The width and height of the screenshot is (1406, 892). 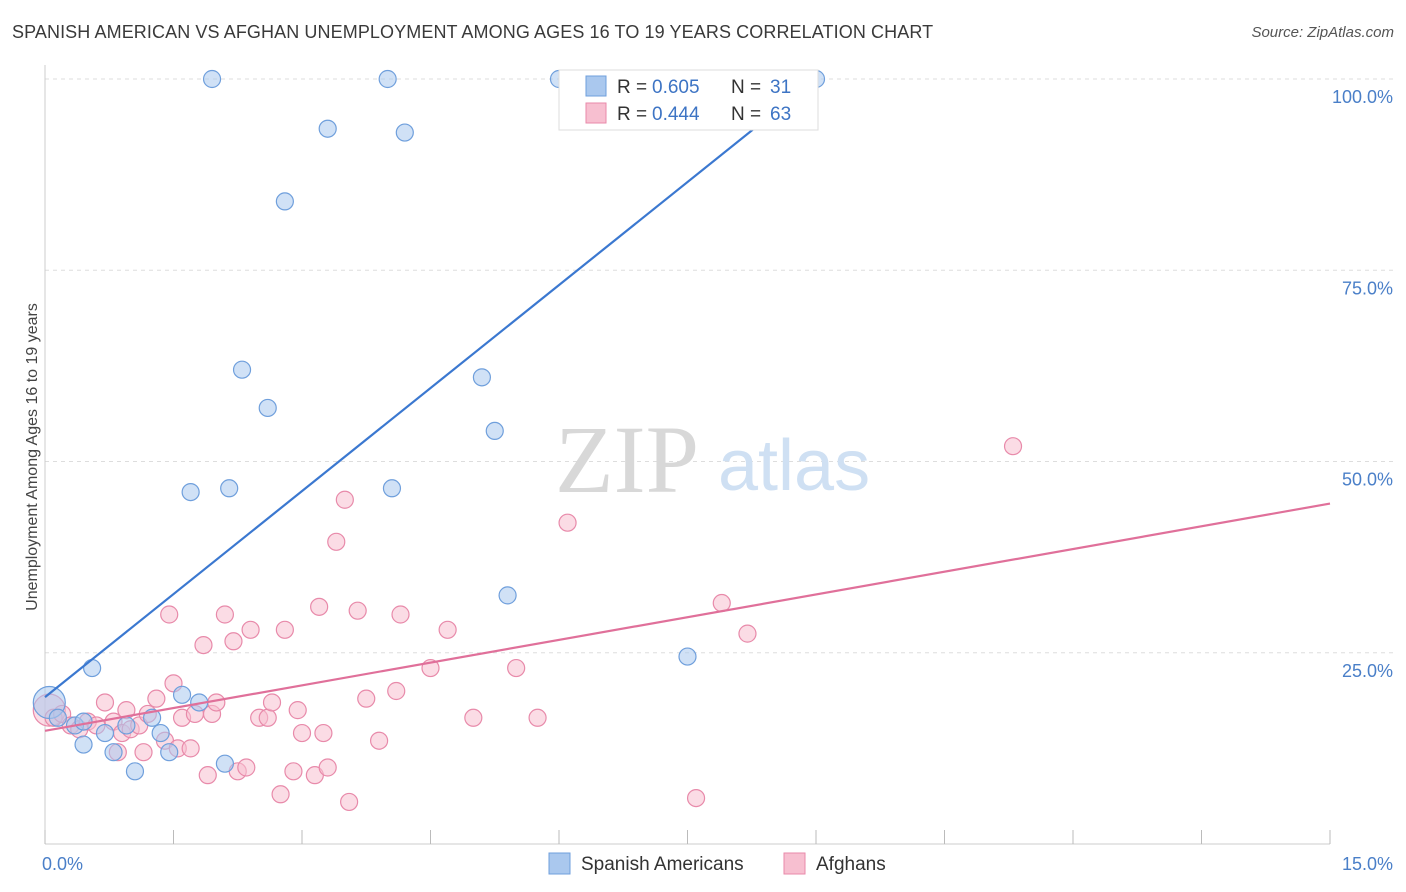 What do you see at coordinates (1367, 480) in the screenshot?
I see `y-tick-label-1: 50.0%` at bounding box center [1367, 480].